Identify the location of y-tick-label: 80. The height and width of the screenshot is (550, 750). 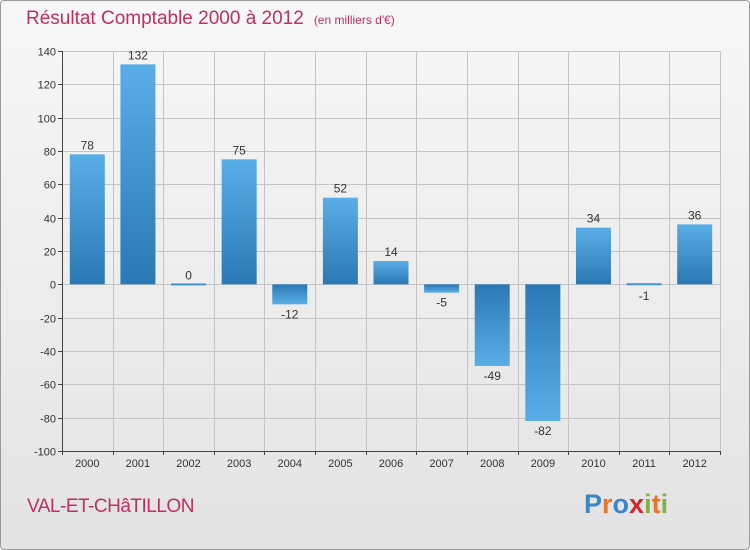
(50, 153).